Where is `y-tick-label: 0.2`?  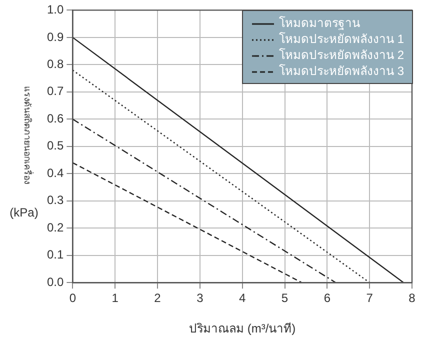 y-tick-label: 0.2 is located at coordinates (55, 227).